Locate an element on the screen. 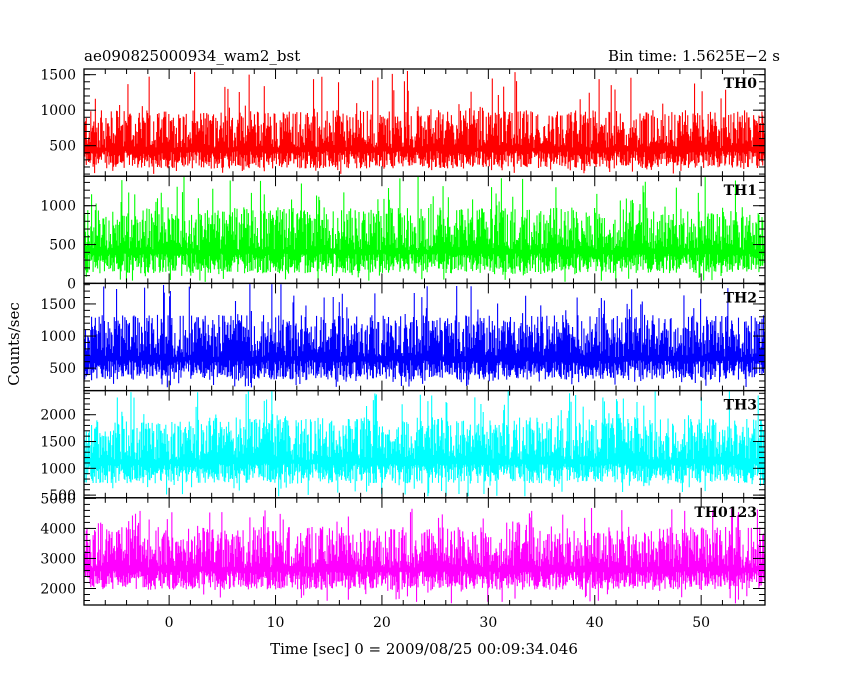 Image resolution: width=850 pixels, height=680 pixels. panel-label-th2: TH2 is located at coordinates (740, 298).